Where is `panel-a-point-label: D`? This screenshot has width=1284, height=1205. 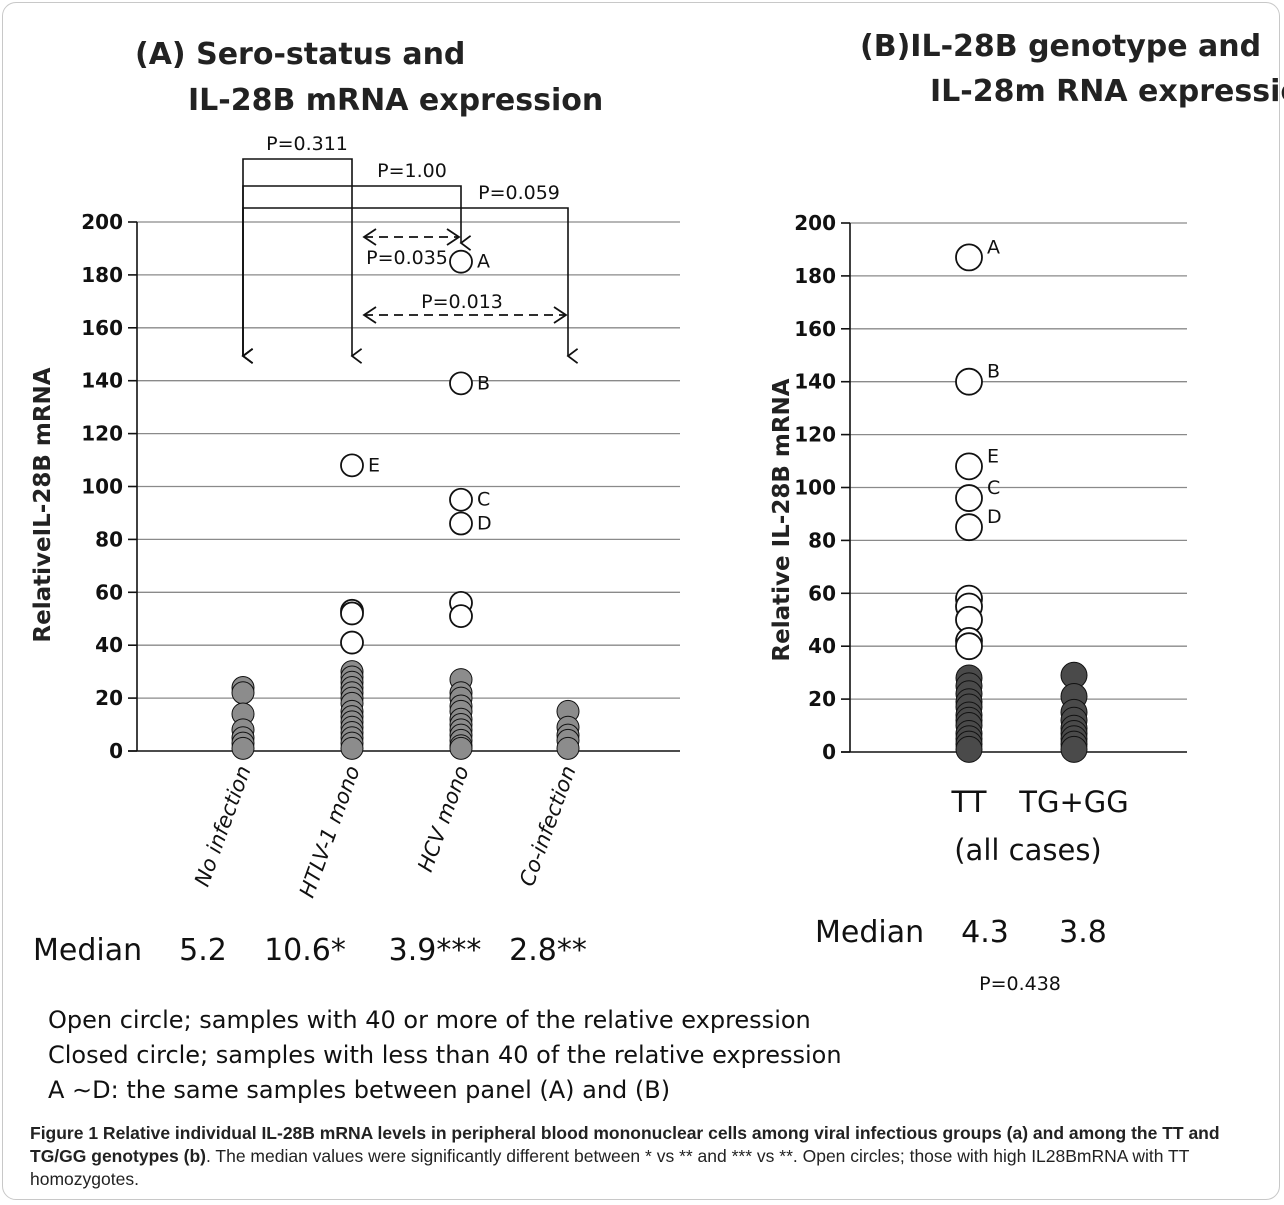 panel-a-point-label: D is located at coordinates (484, 524).